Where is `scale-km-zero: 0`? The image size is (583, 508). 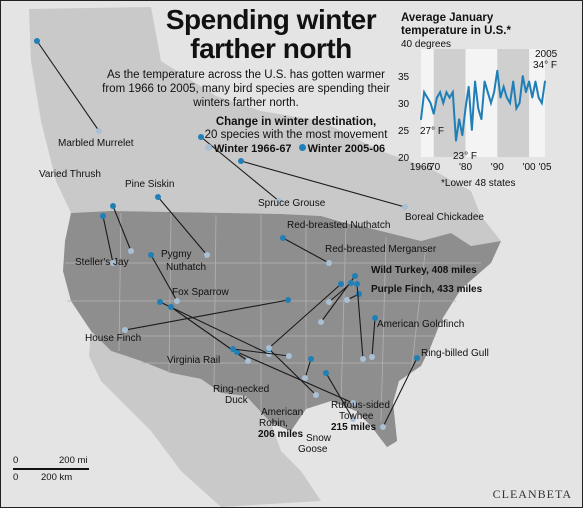 scale-km-zero: 0 is located at coordinates (16, 477).